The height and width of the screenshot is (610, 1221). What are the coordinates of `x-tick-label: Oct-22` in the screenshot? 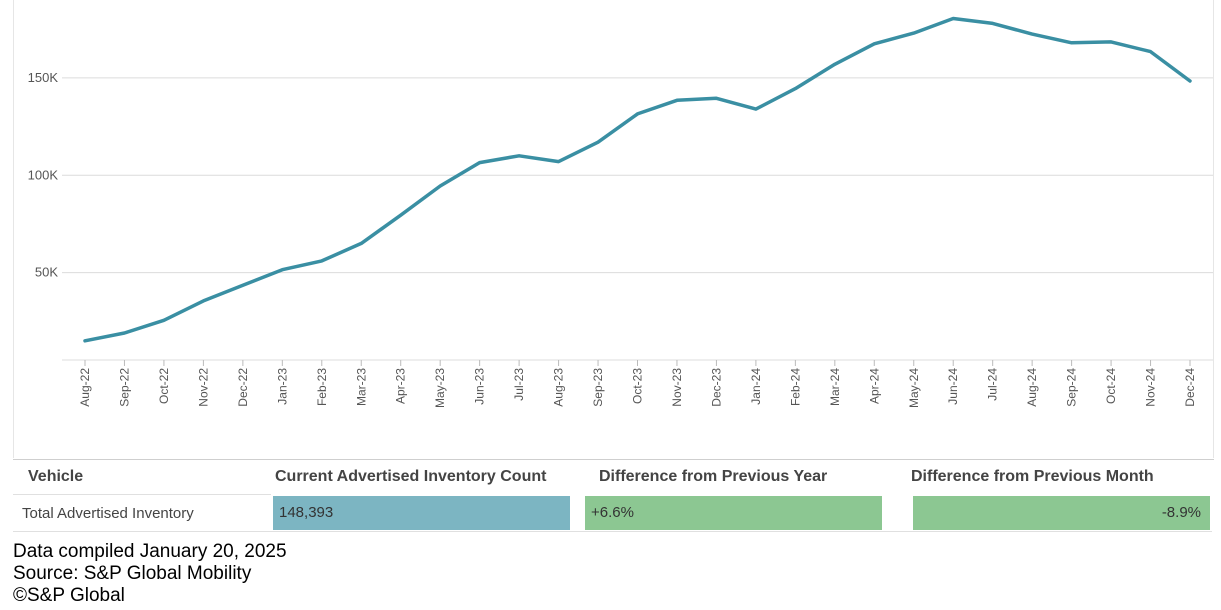 It's located at (164, 386).